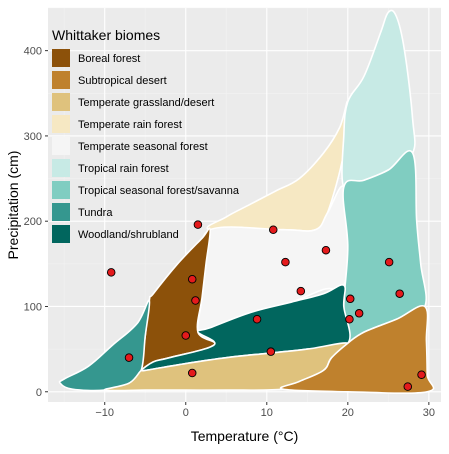 Image resolution: width=449 pixels, height=454 pixels. What do you see at coordinates (146, 103) in the screenshot?
I see `legend-label: Temperate grassland/desert` at bounding box center [146, 103].